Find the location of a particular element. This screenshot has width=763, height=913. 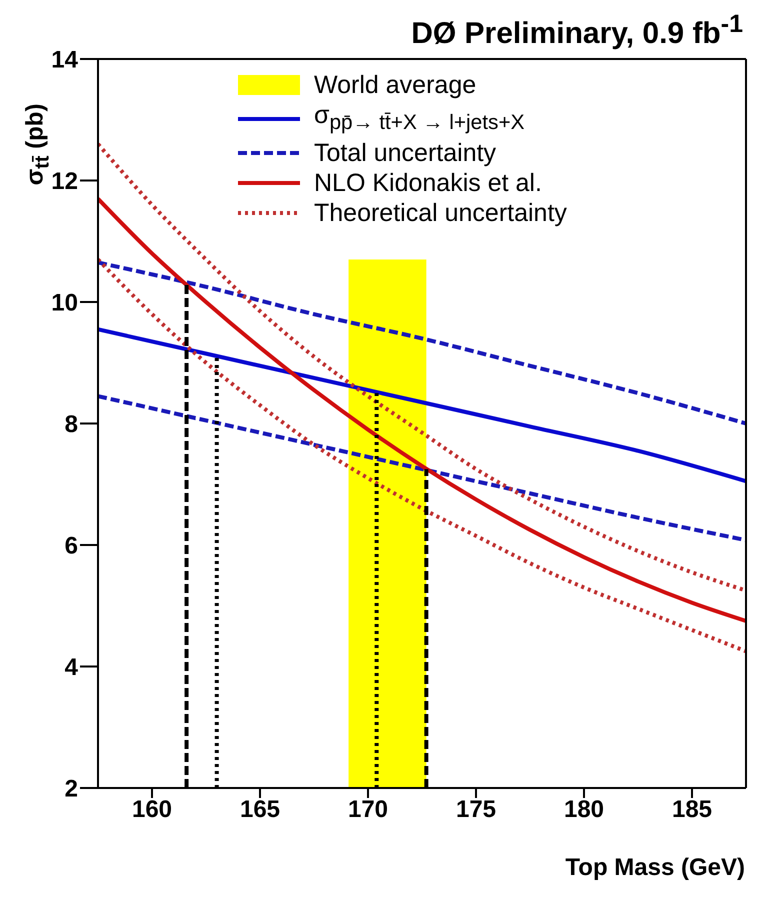

x-tick-label: 170 is located at coordinates (368, 810).